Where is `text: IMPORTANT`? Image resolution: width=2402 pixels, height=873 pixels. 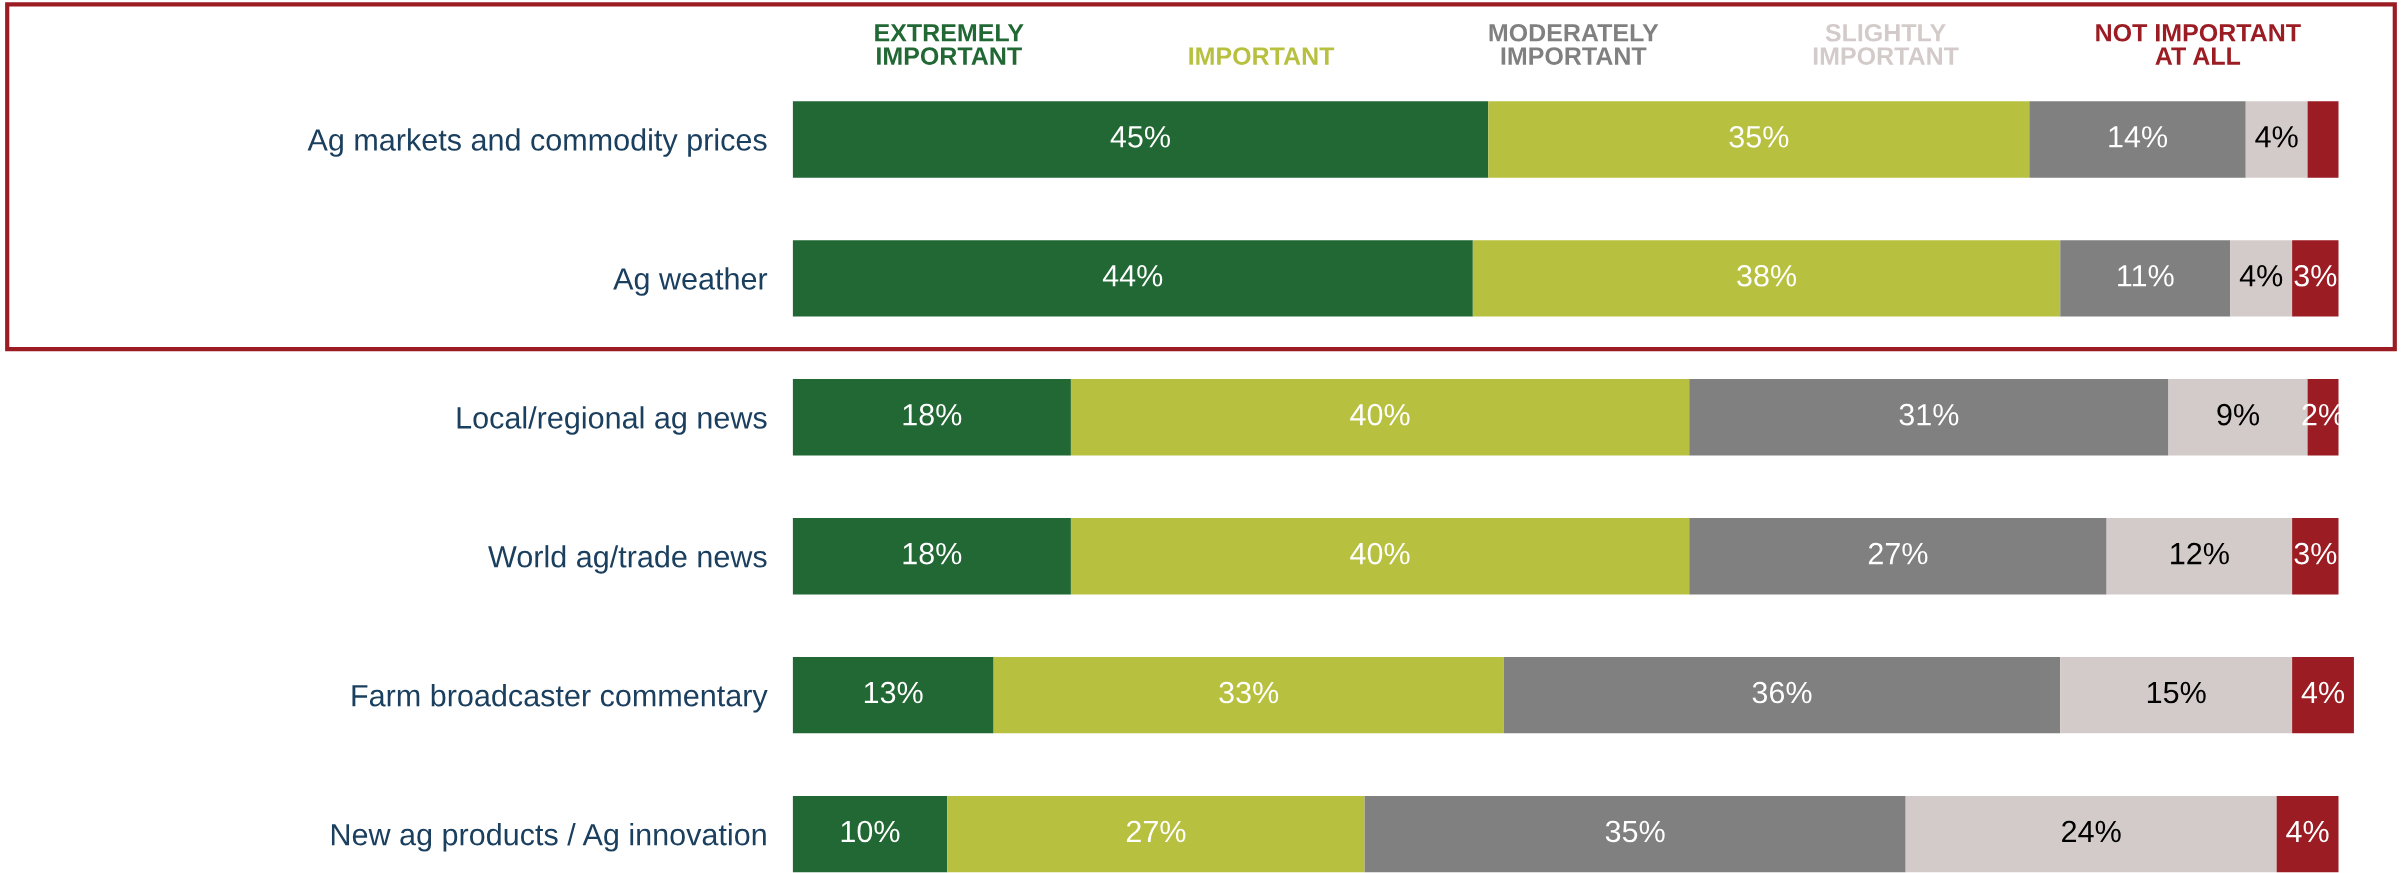
text: IMPORTANT is located at coordinates (1262, 56).